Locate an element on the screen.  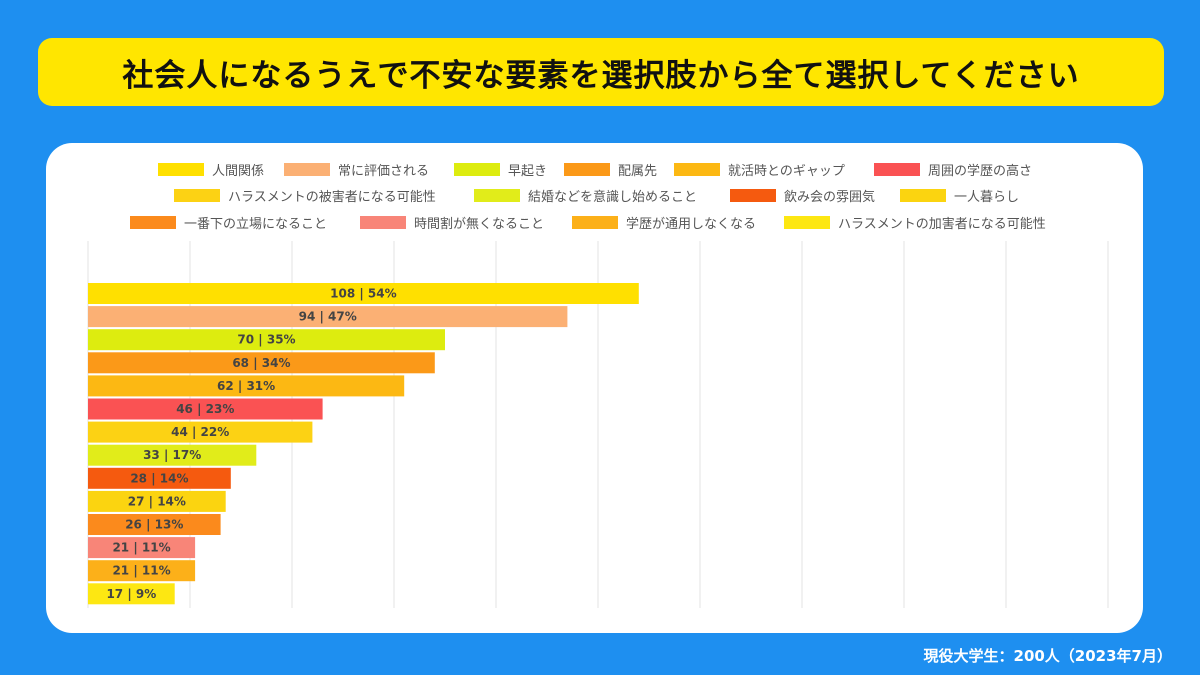
legend-label-2: 早起き is located at coordinates (528, 171).